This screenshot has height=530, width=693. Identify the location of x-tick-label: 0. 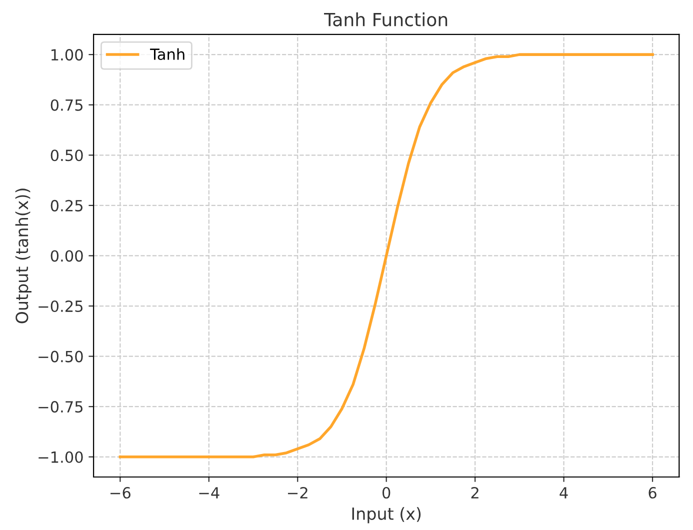
(386, 492).